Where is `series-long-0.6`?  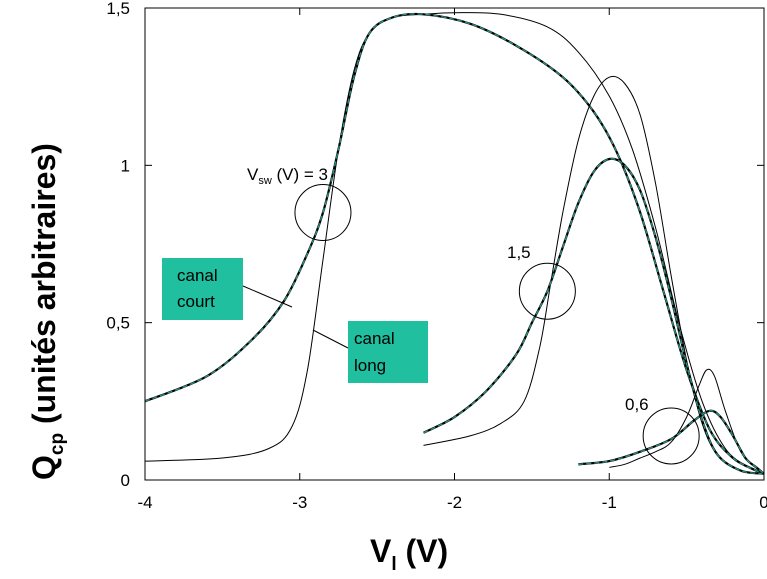 series-long-0.6 is located at coordinates (687, 421).